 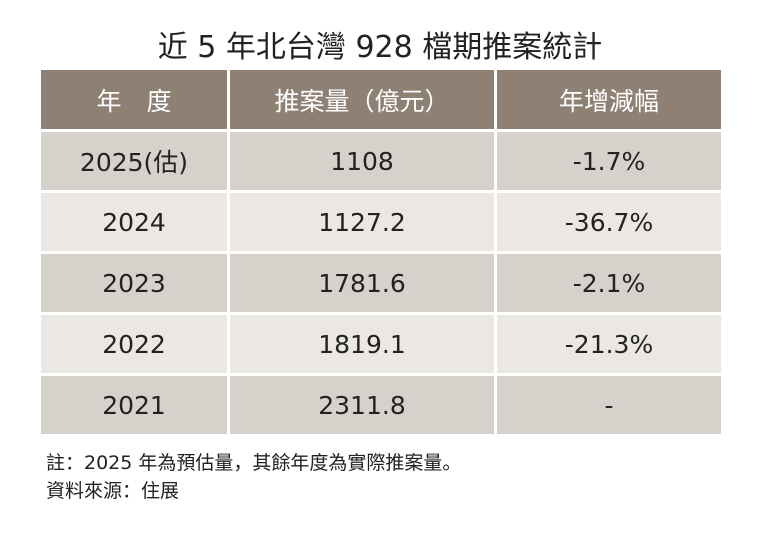 What do you see at coordinates (254, 463) in the screenshot?
I see `note: 註：2025 年為預估量，其餘年度為實際推案量。` at bounding box center [254, 463].